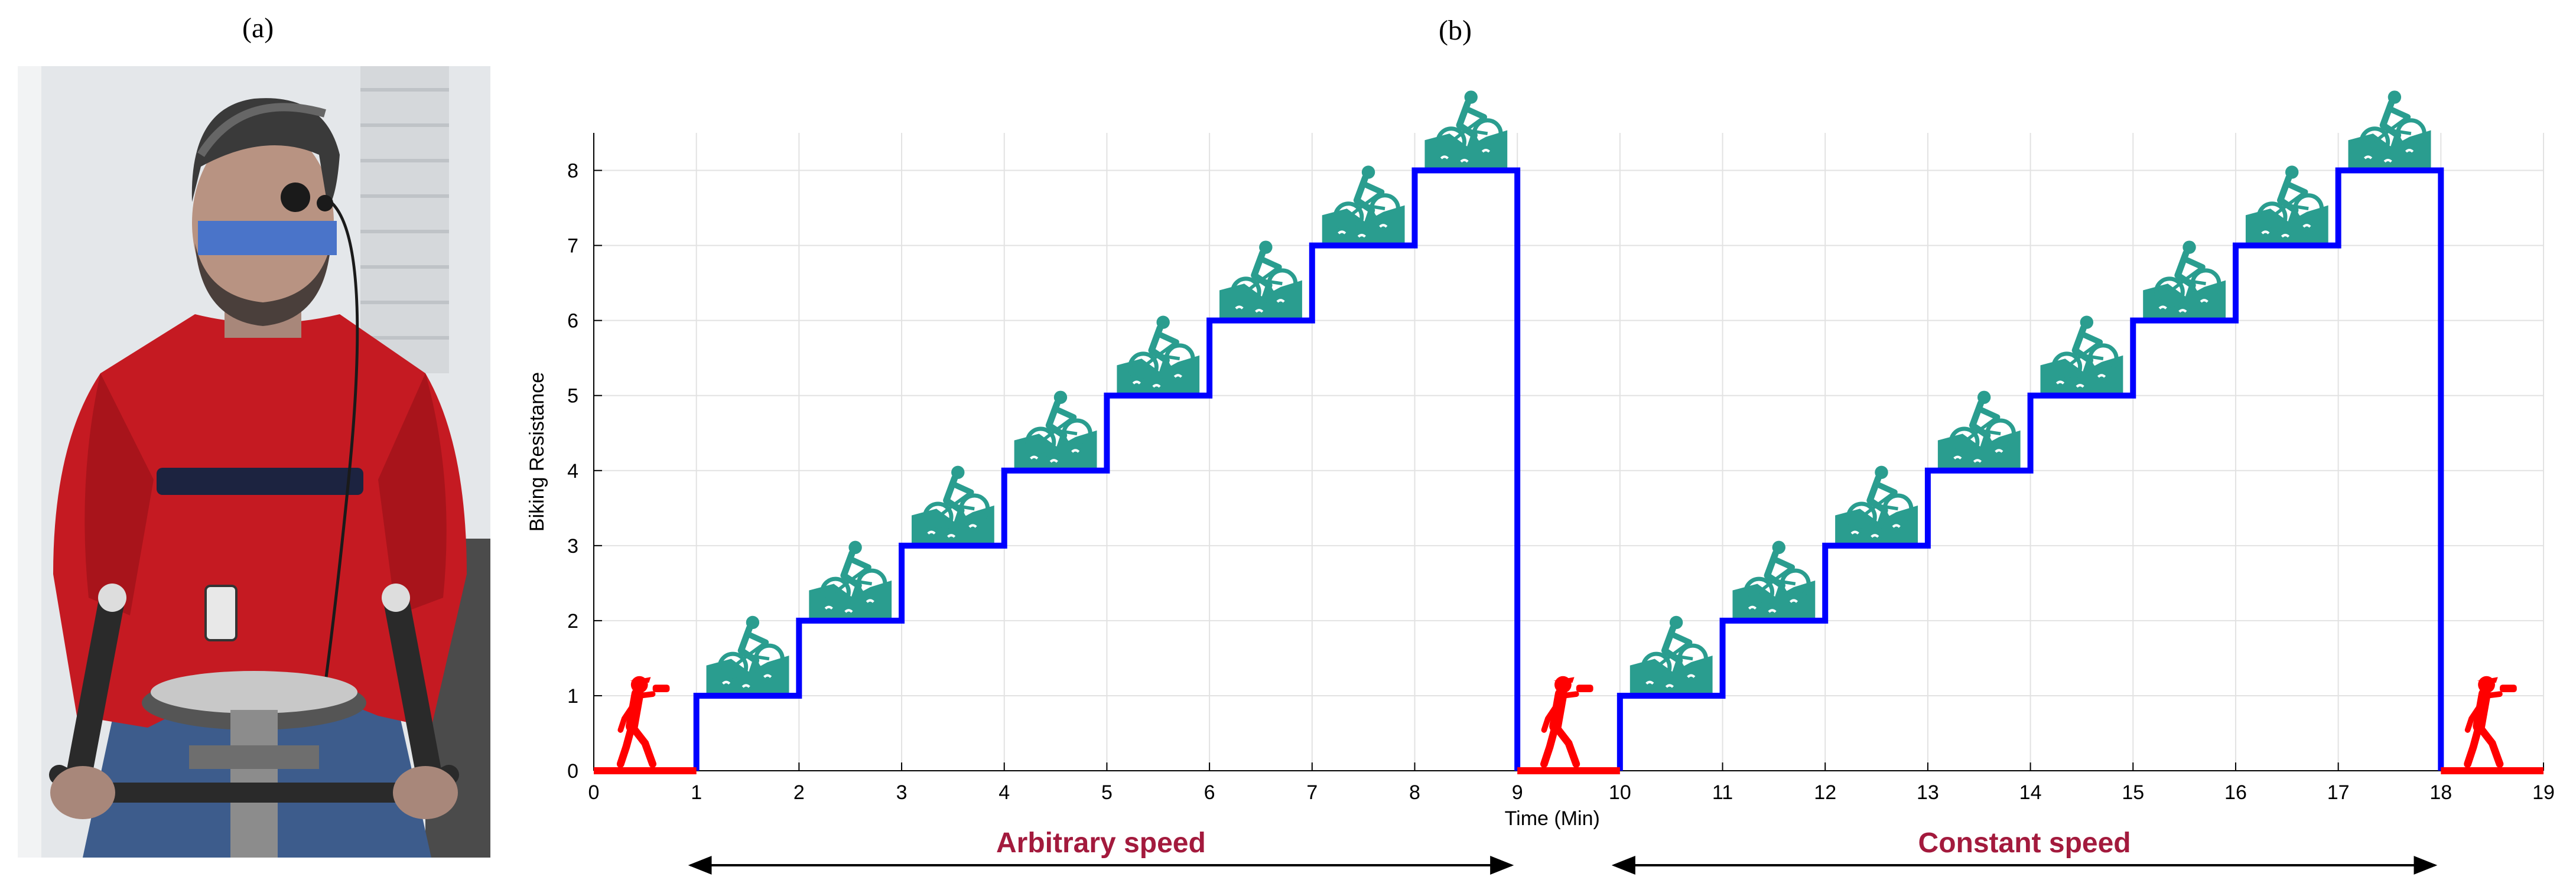 Image resolution: width=2576 pixels, height=893 pixels. I want to click on panel-label-a: (a), so click(258, 28).